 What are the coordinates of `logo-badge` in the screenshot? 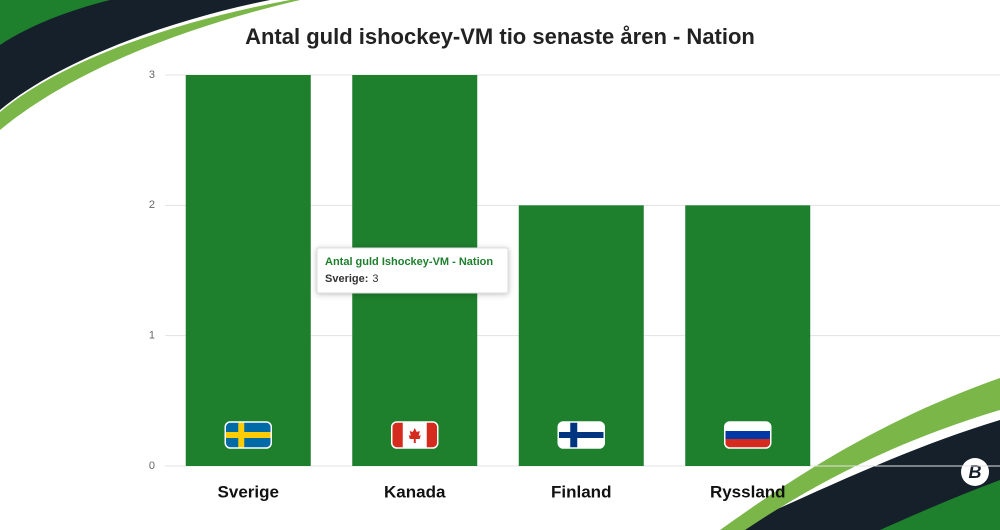 It's located at (975, 472).